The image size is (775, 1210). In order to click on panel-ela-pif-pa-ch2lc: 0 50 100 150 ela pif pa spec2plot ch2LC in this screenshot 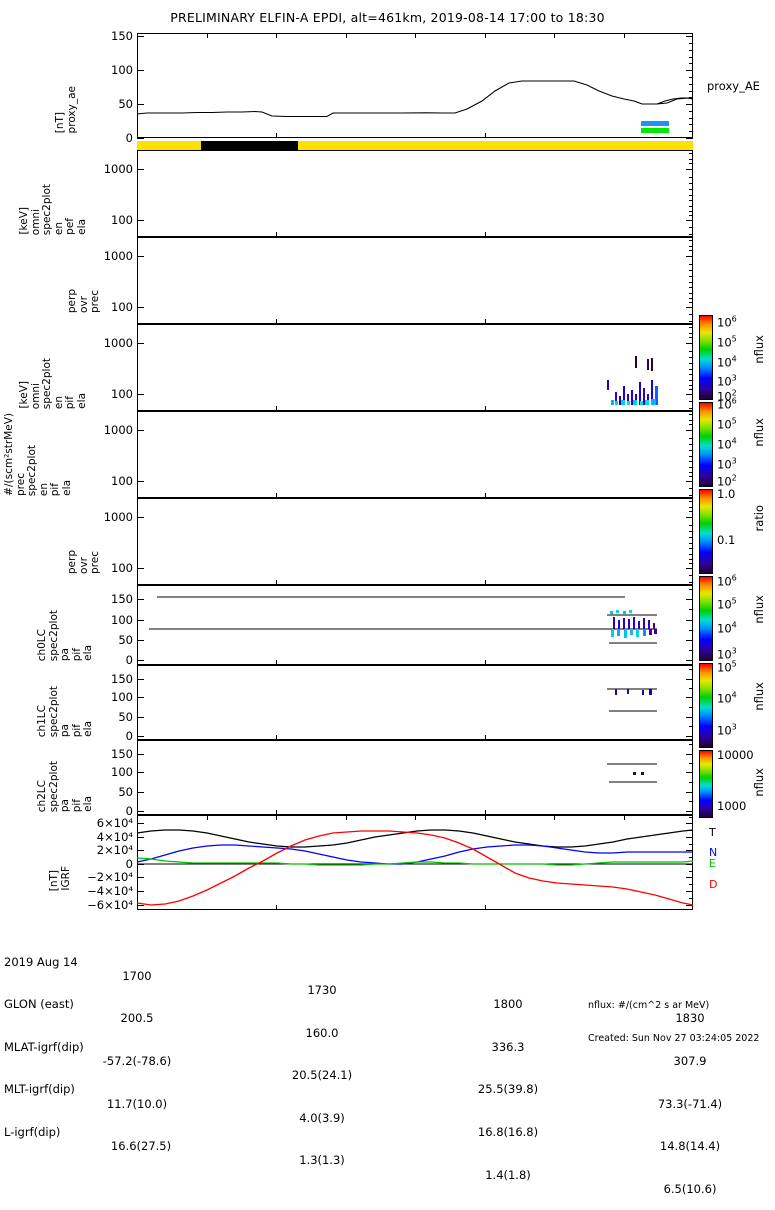, I will do `click(364, 779)`.